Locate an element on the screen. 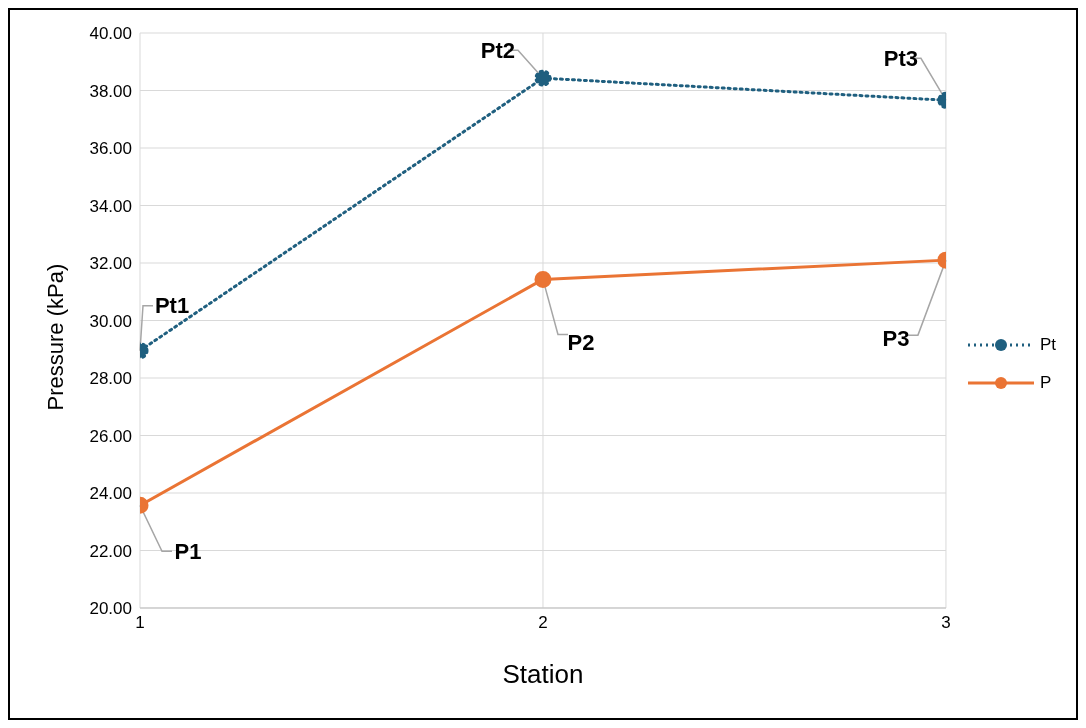  legend-label: P is located at coordinates (1045, 383).